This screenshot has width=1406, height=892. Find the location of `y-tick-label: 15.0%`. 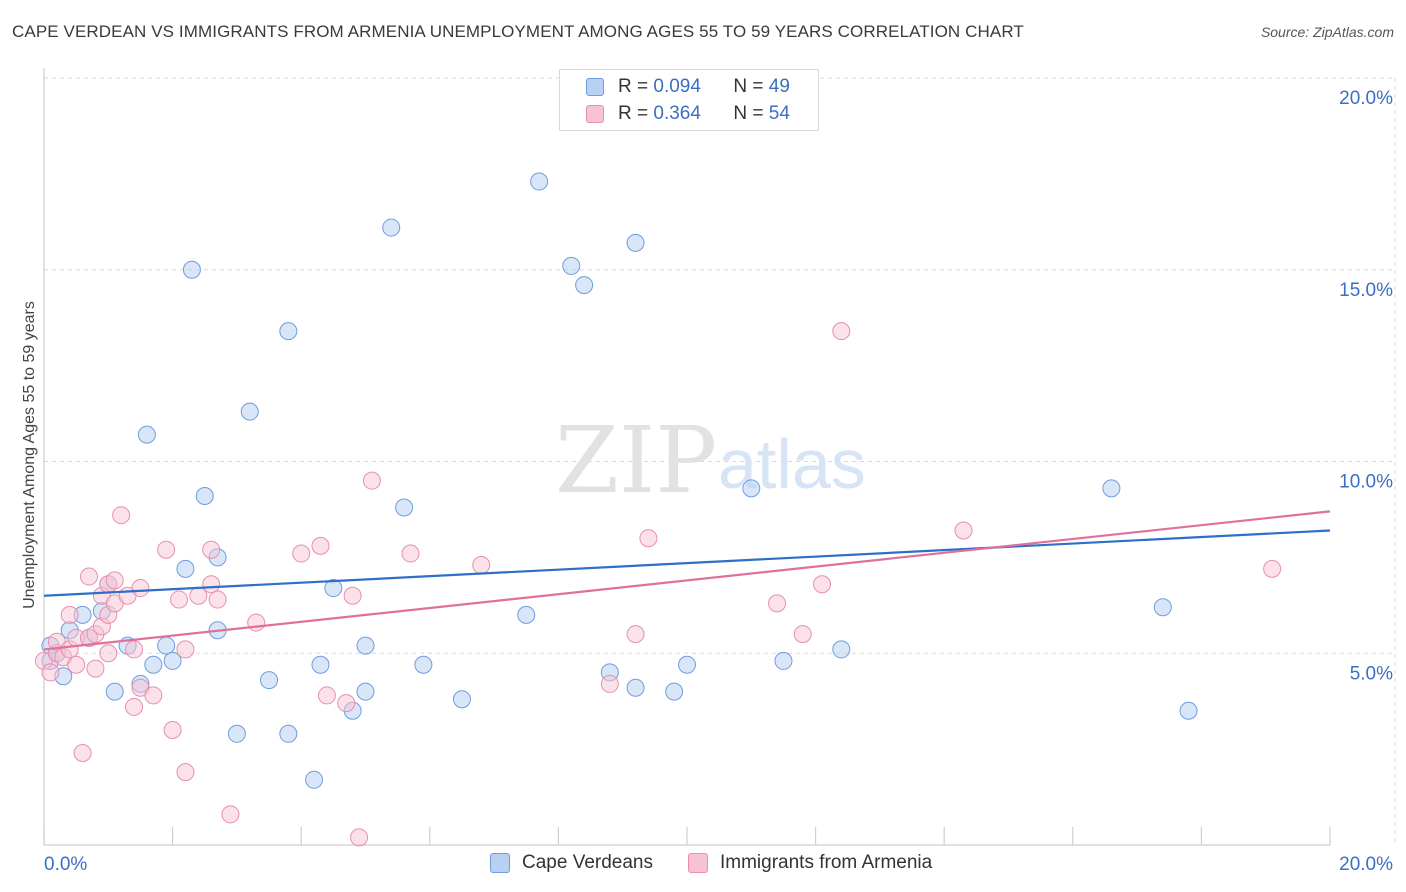

y-tick-label: 15.0% is located at coordinates (1366, 290).